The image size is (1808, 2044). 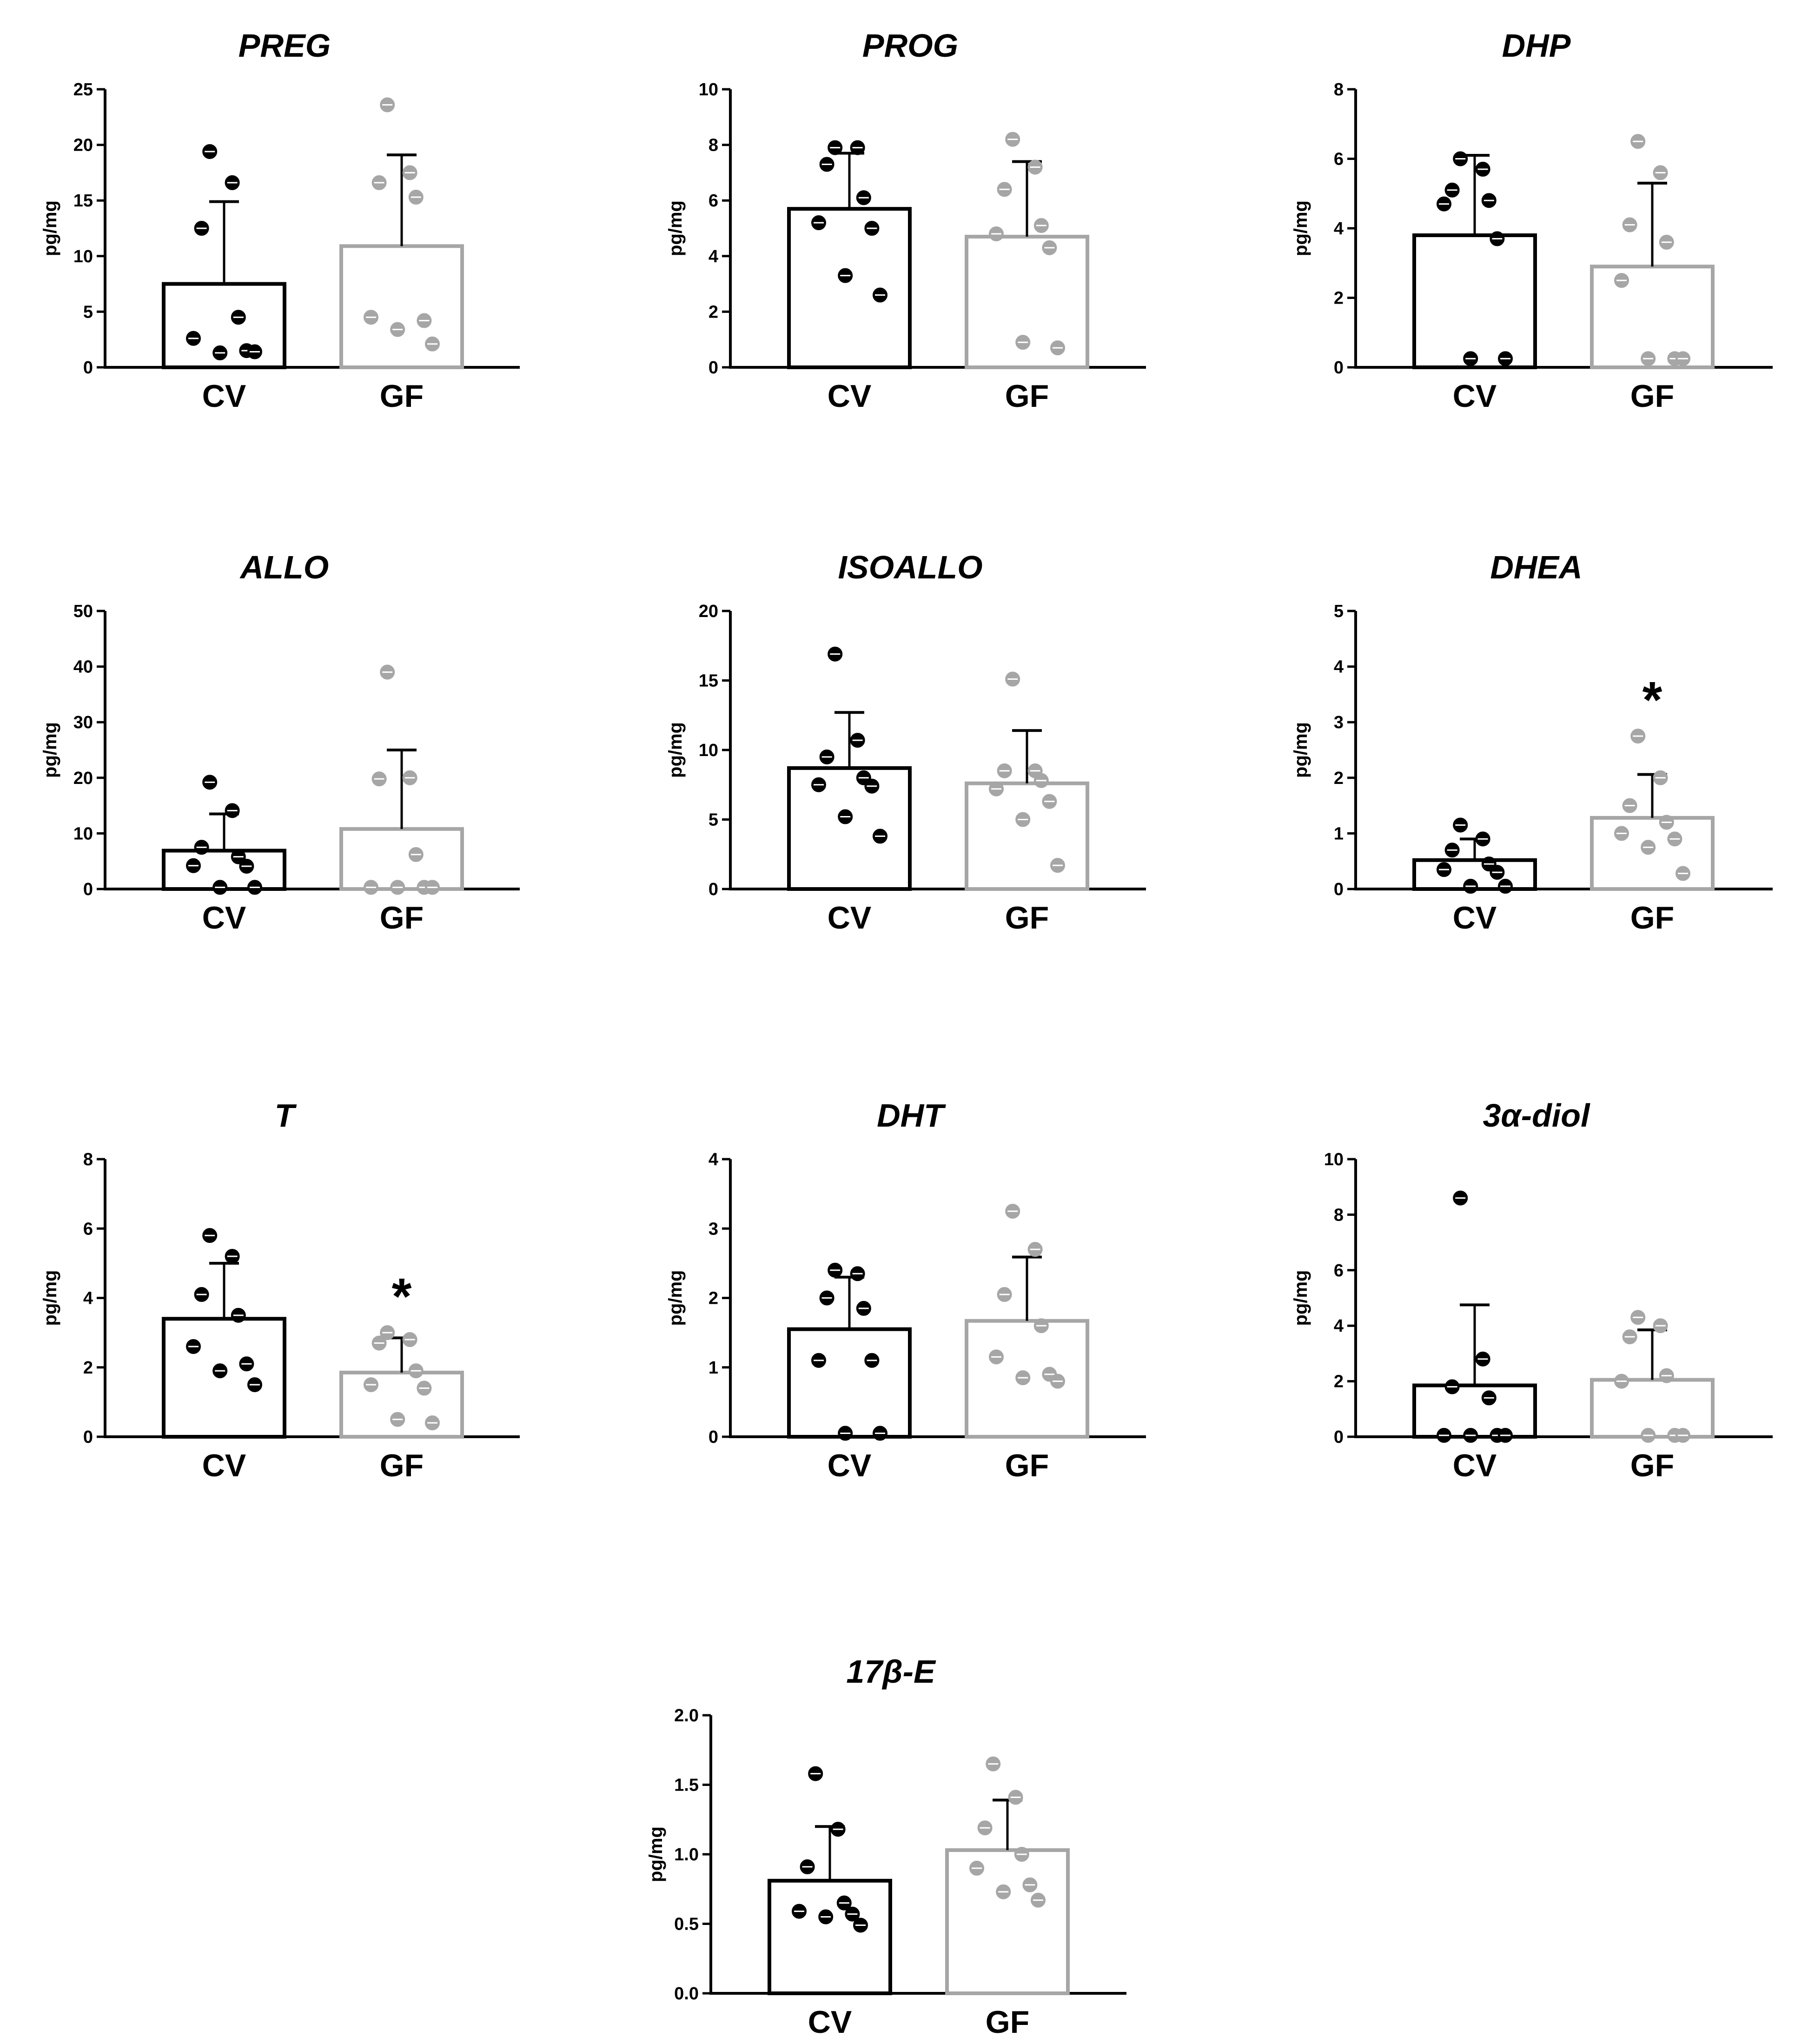 What do you see at coordinates (1532, 1290) in the screenshot?
I see `panel-3-diol: 3α-diol pg/mg 0 2 4 6 8 10 CV GF` at bounding box center [1532, 1290].